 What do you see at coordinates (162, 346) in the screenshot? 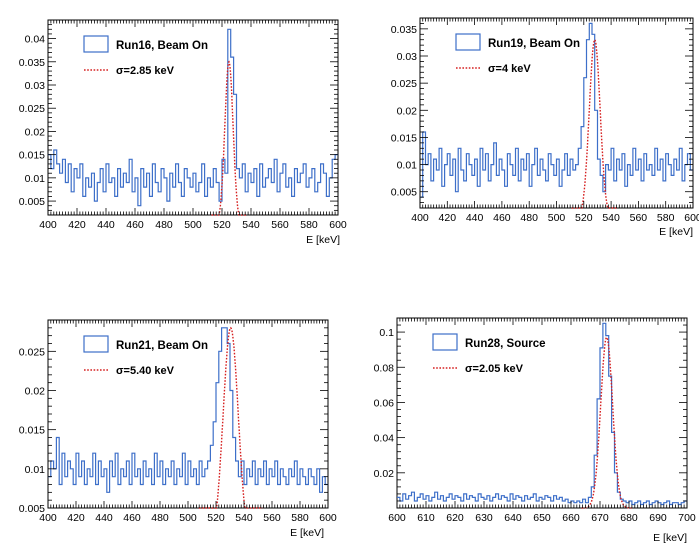
I see `legend-hist-label: Run21, Beam On` at bounding box center [162, 346].